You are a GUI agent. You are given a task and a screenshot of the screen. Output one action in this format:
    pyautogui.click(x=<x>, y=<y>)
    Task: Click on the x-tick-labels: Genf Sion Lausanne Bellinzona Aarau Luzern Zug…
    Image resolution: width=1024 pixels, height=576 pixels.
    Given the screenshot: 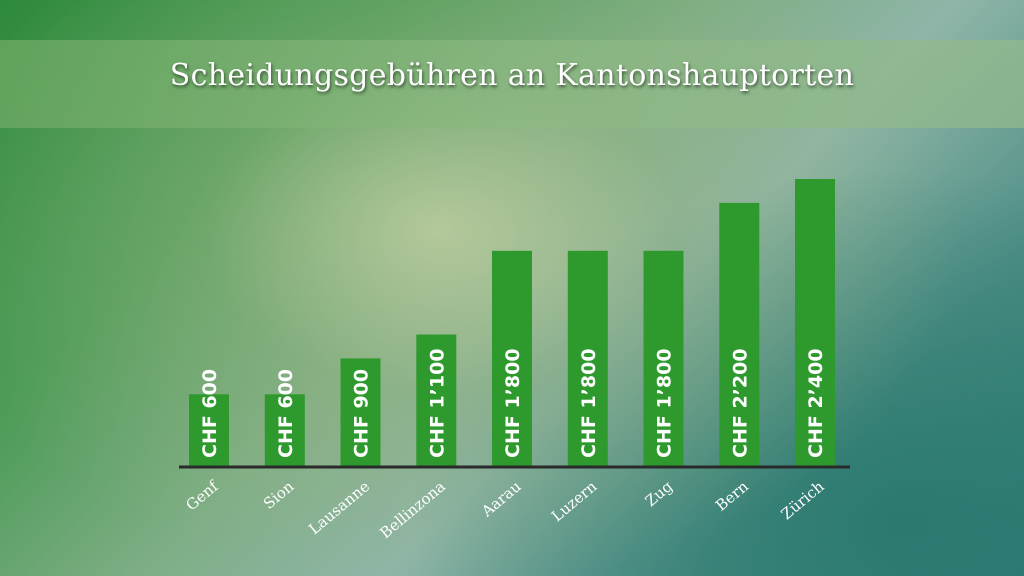 What is the action you would take?
    pyautogui.click(x=504, y=509)
    